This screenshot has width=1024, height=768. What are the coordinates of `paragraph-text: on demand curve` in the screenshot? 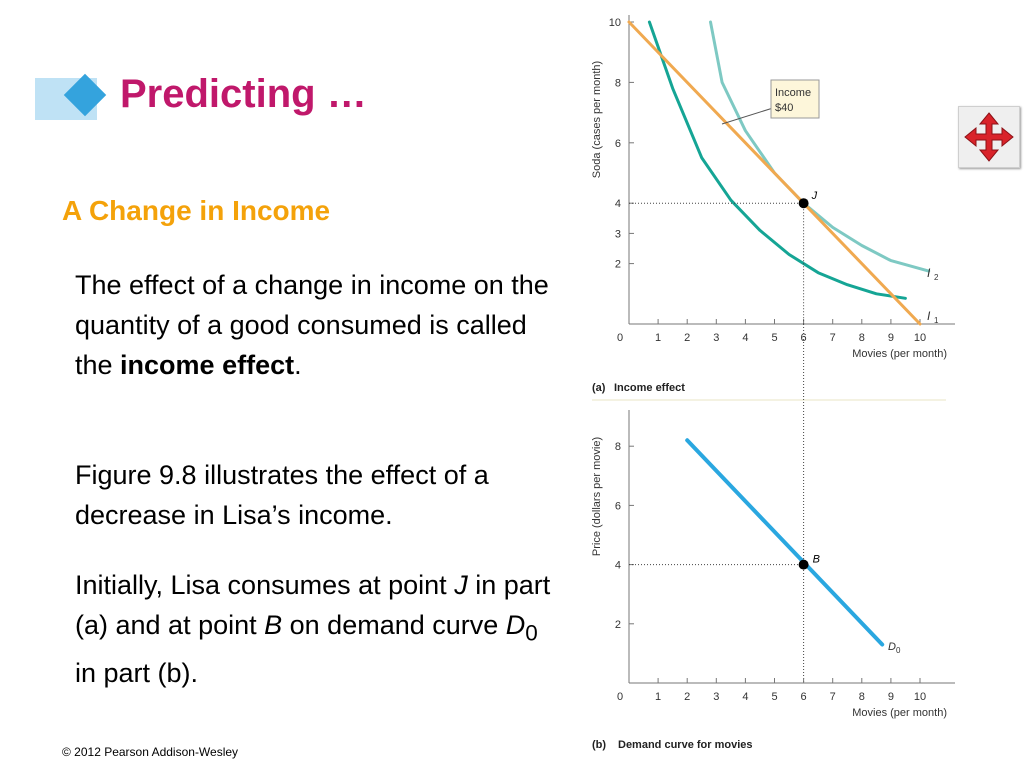 It's located at (394, 625).